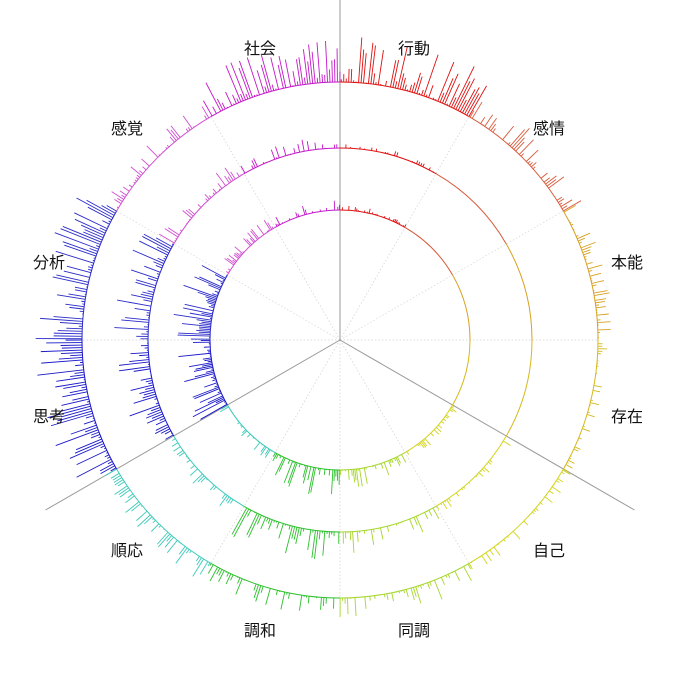  I want to click on label-shakai: 社会, so click(260, 47).